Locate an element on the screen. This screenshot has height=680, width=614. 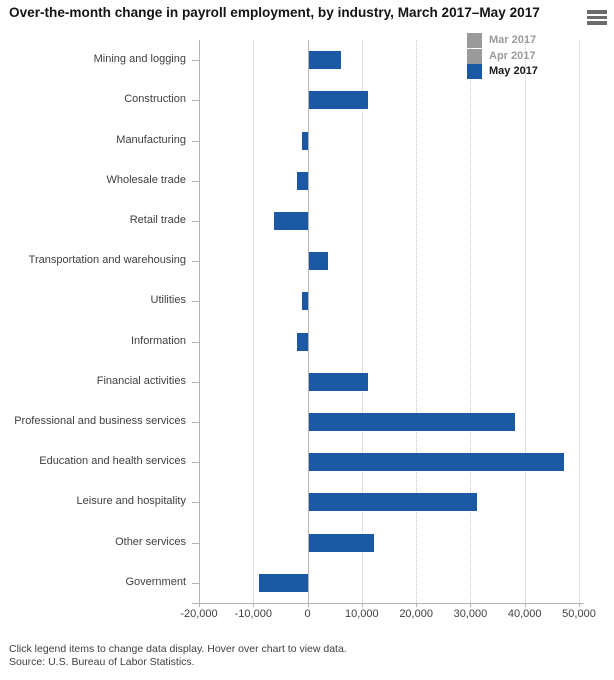
x-axis-line is located at coordinates (388, 603).